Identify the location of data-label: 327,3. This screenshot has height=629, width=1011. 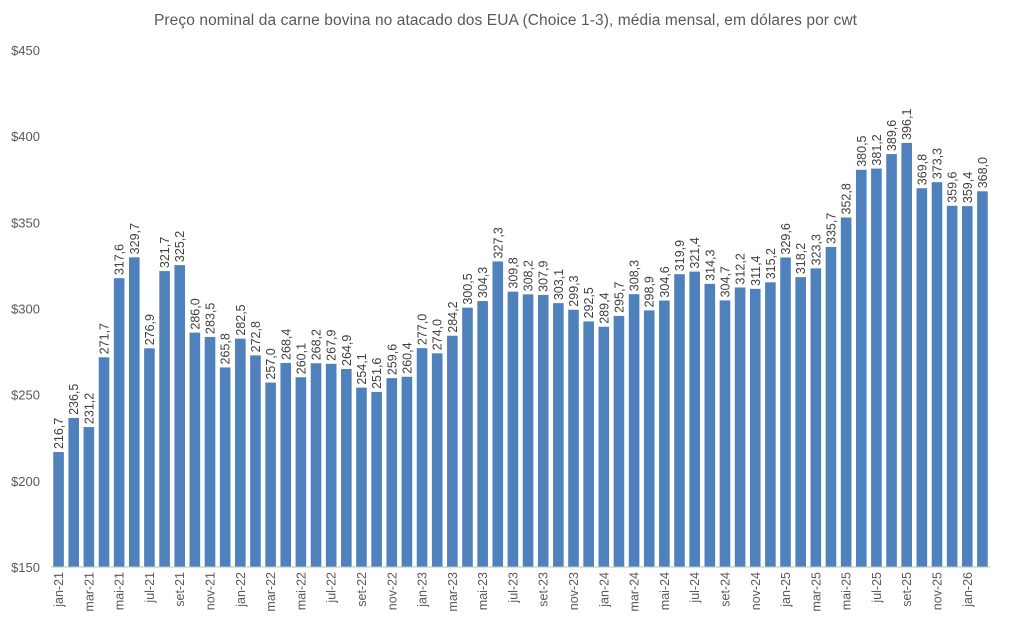
(498, 242).